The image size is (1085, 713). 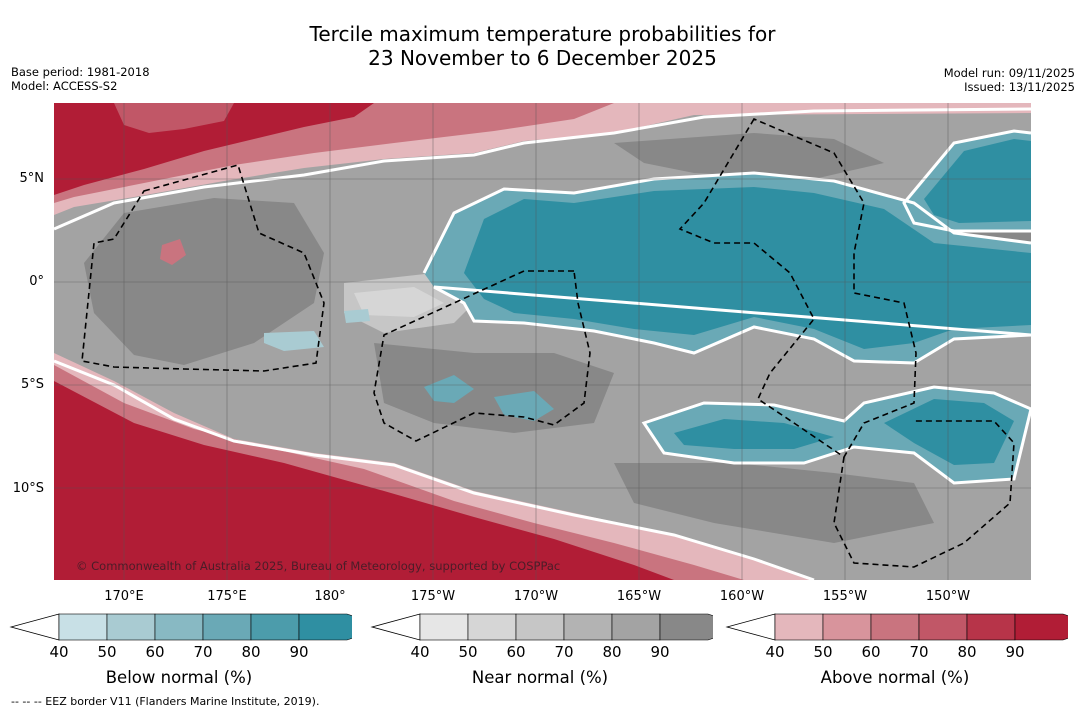 What do you see at coordinates (536, 596) in the screenshot?
I see `lon-label: 170°W` at bounding box center [536, 596].